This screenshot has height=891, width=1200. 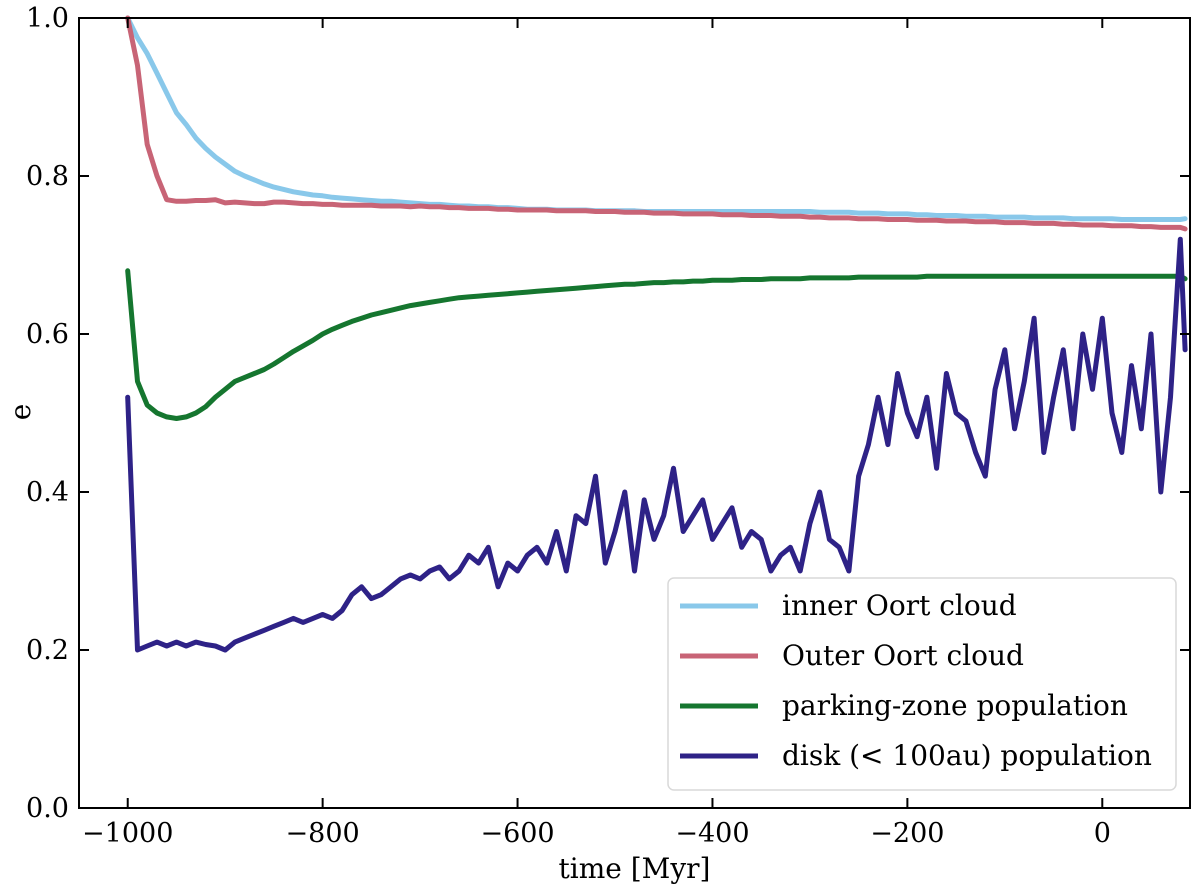 I want to click on x-tick-label: −200, so click(x=907, y=833).